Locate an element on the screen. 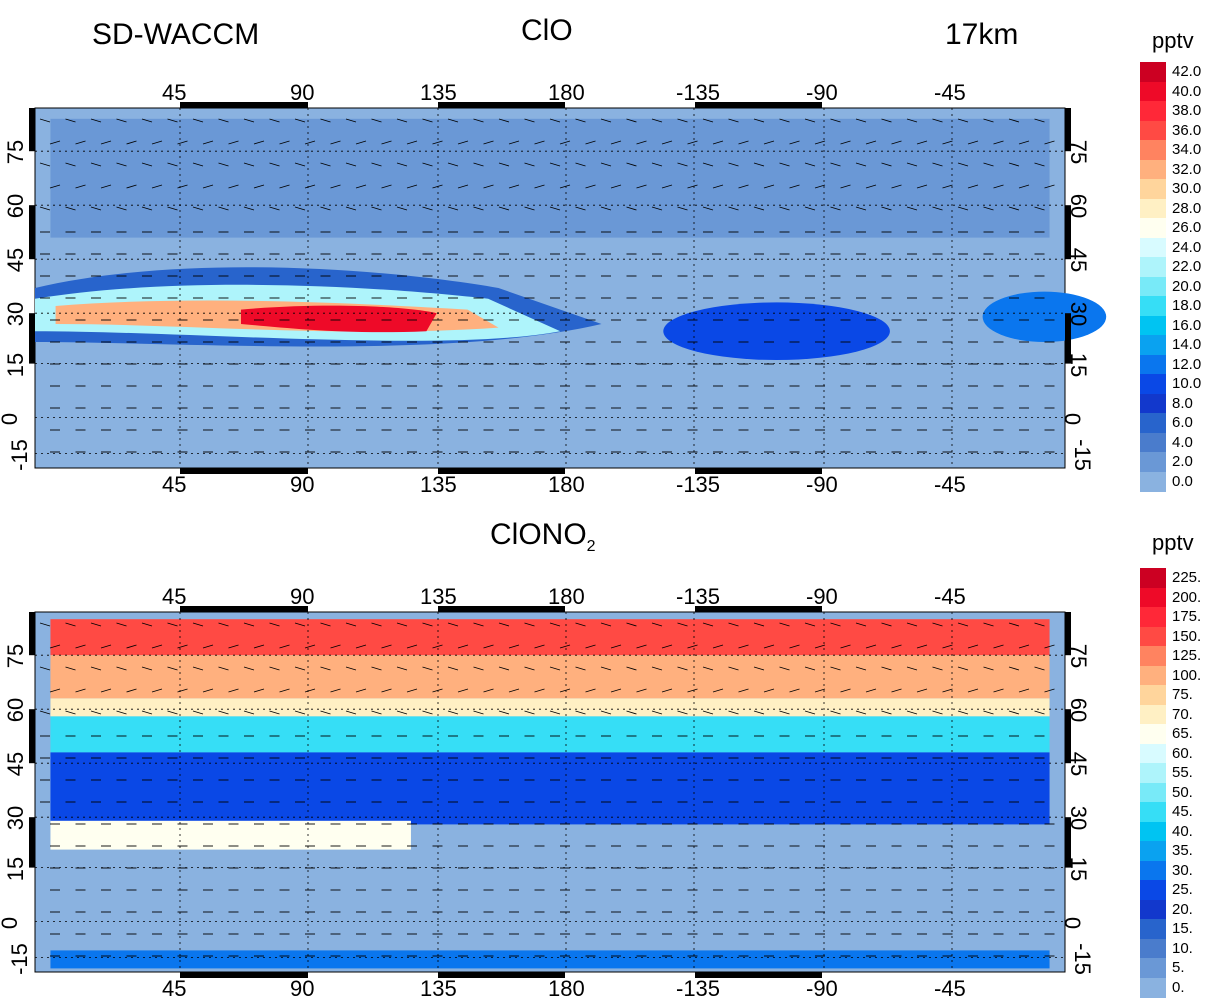 The height and width of the screenshot is (1002, 1212). clono2-cyan-band is located at coordinates (550, 734).